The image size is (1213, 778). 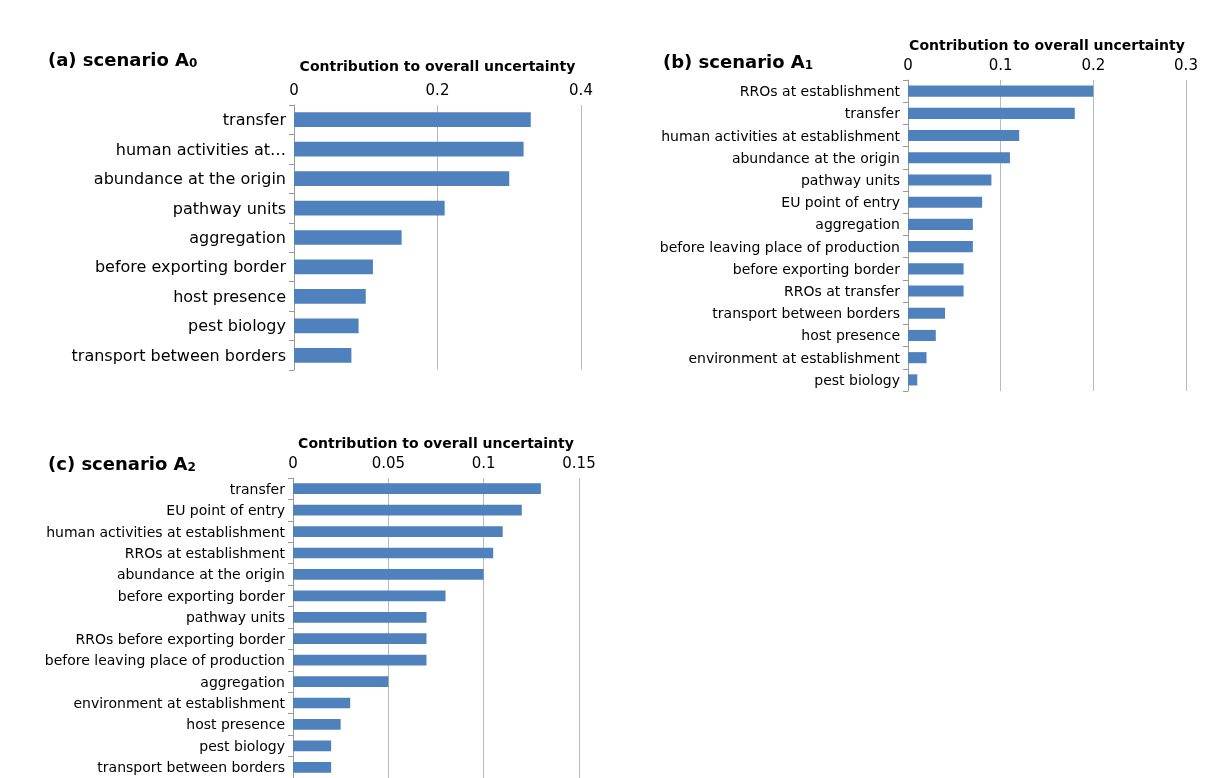 What do you see at coordinates (180, 638) in the screenshot?
I see `y-tick-label: RROs before exporting border` at bounding box center [180, 638].